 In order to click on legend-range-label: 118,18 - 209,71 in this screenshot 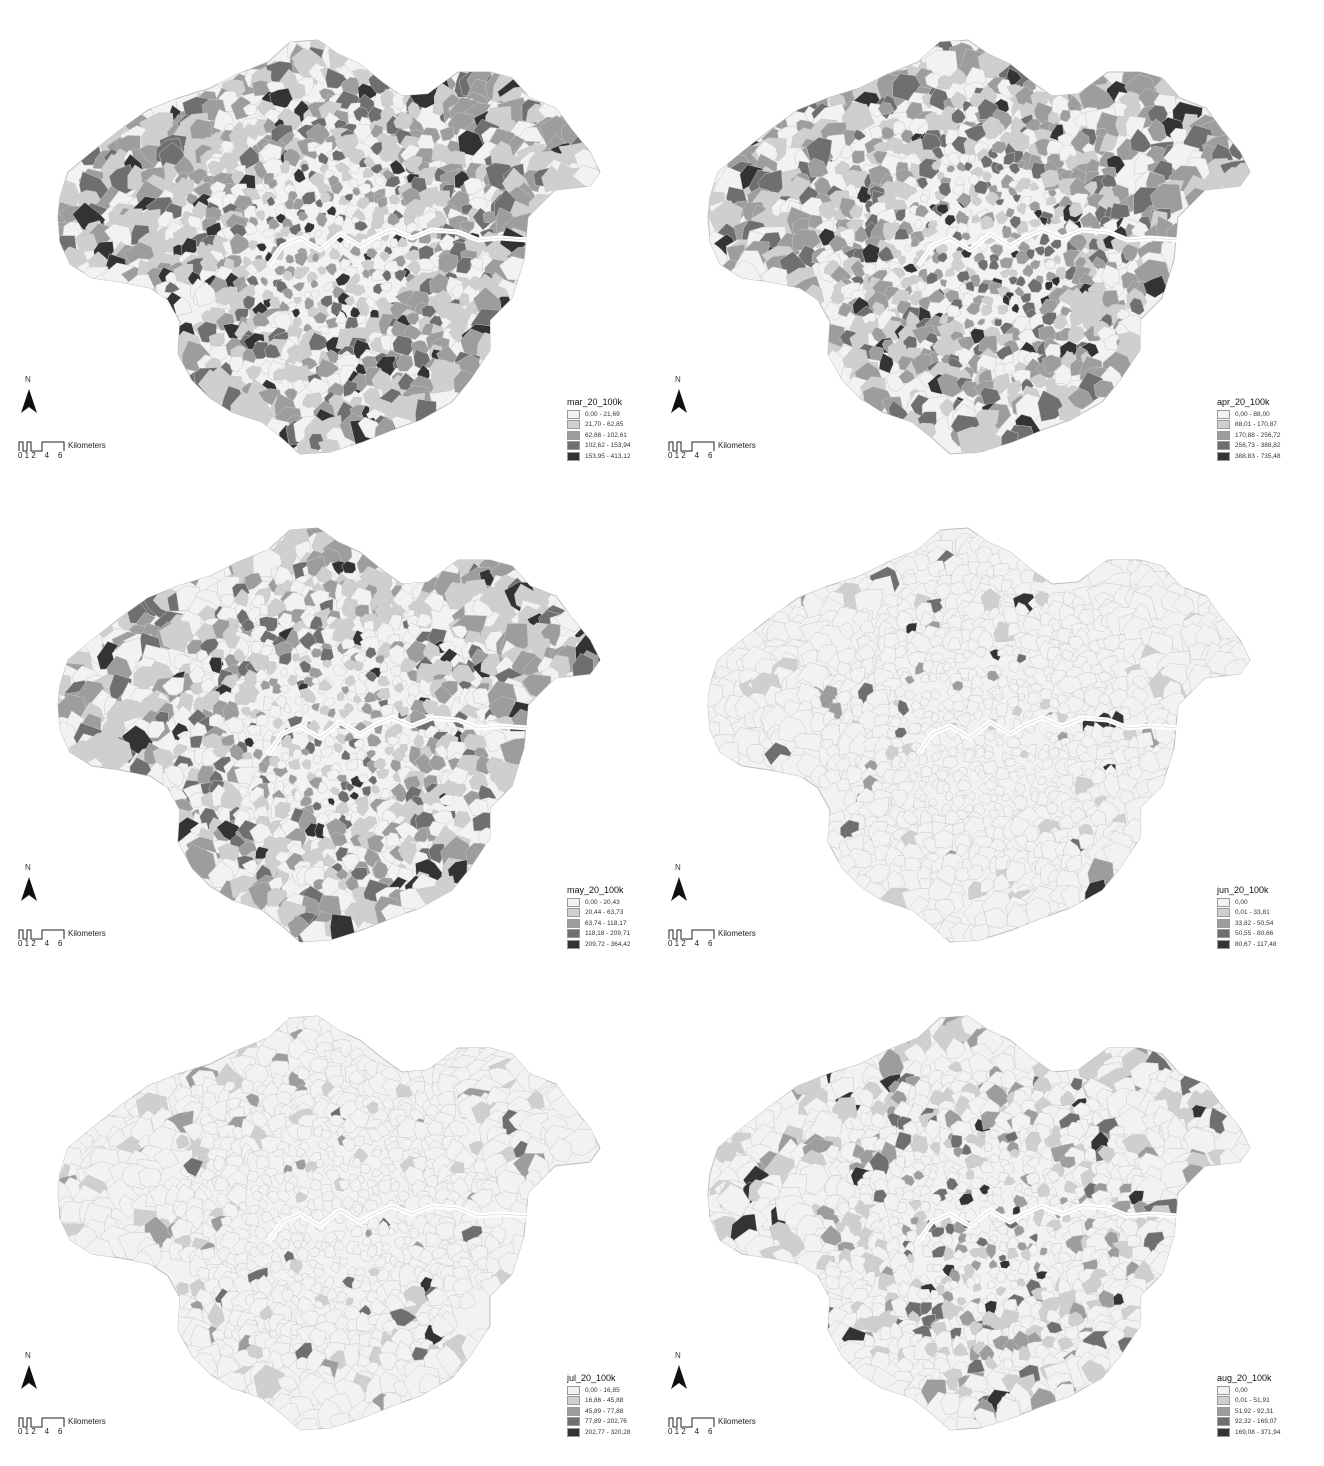, I will do `click(608, 934)`.